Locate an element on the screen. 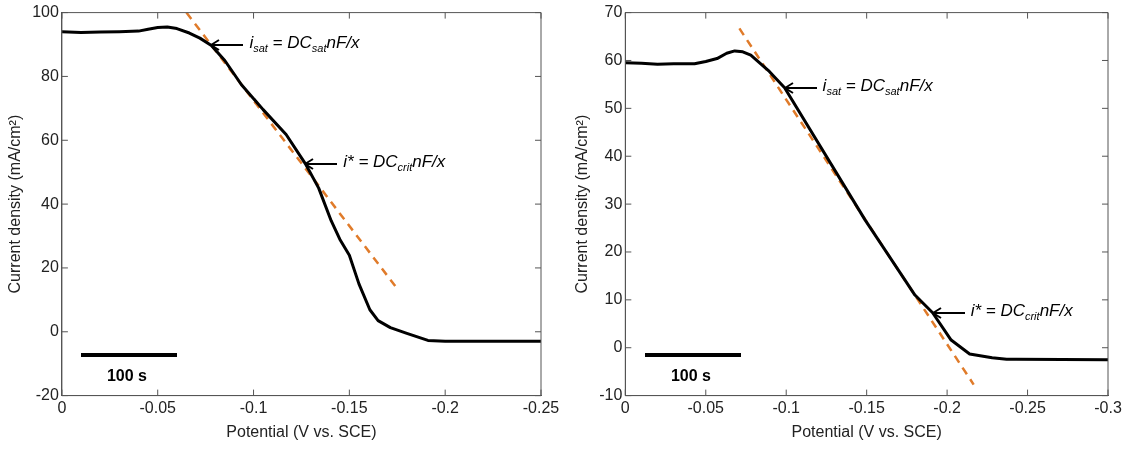  x-tick-label: -0.3 is located at coordinates (1108, 407).